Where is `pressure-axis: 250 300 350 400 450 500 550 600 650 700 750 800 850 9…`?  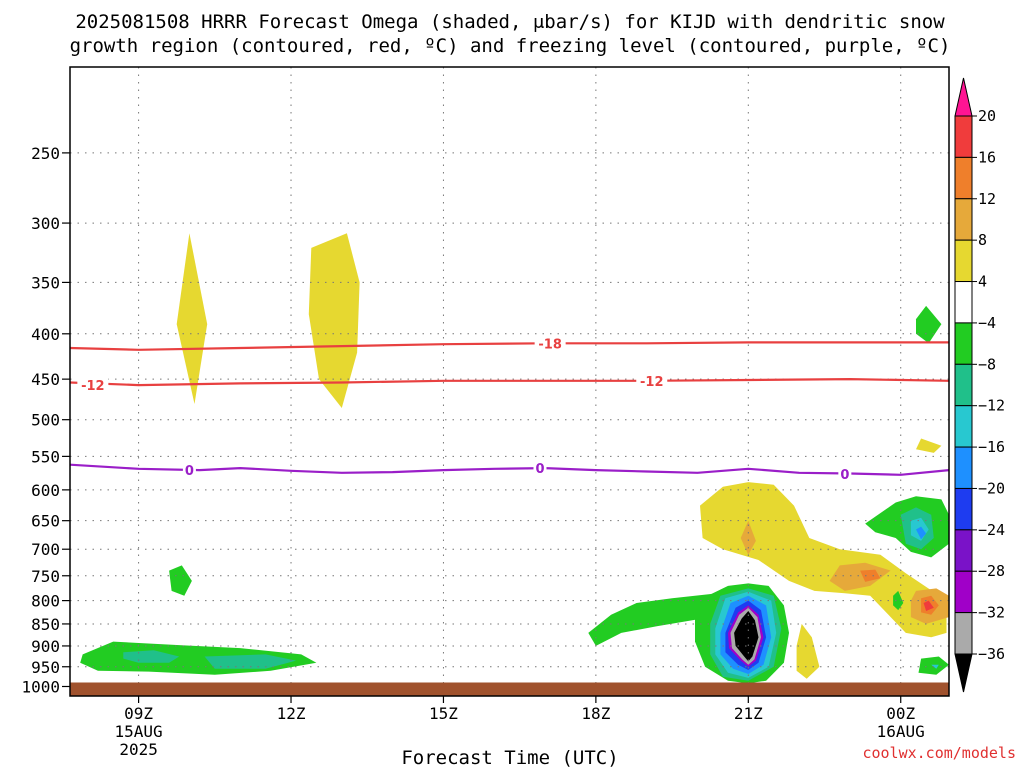 pressure-axis: 250 300 350 400 450 500 550 600 650 700 750 800 850 9… is located at coordinates (45, 420).